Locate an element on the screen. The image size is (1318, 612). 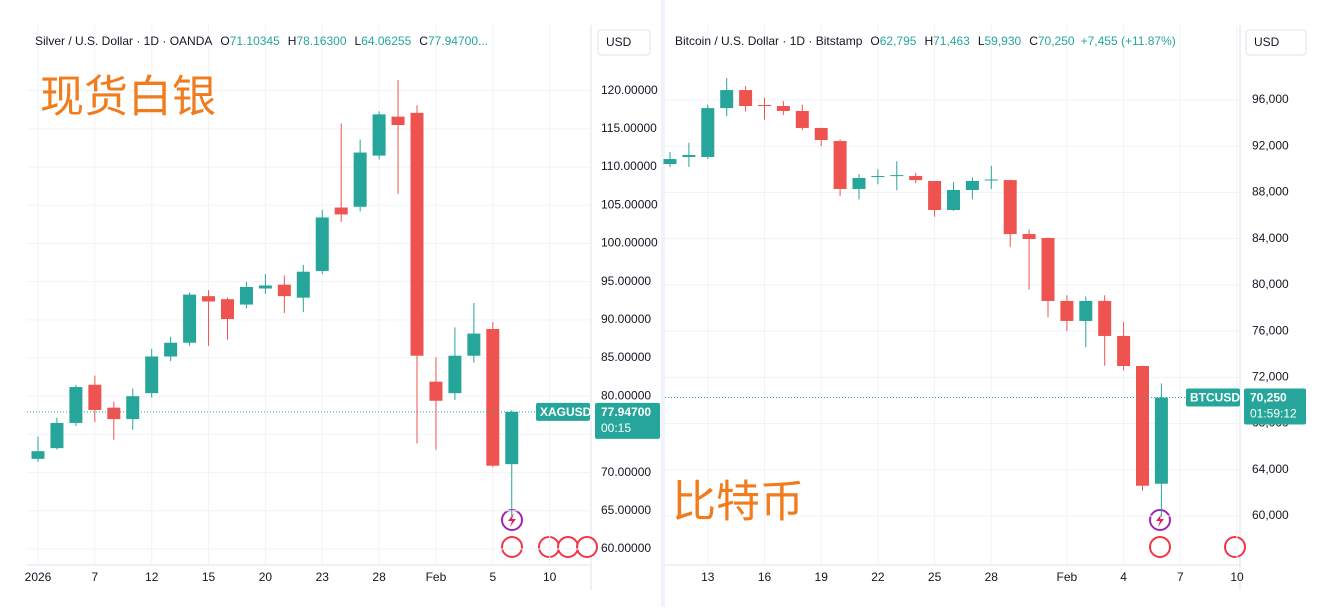
symbol-tag-label: XAGUSD is located at coordinates (566, 412).